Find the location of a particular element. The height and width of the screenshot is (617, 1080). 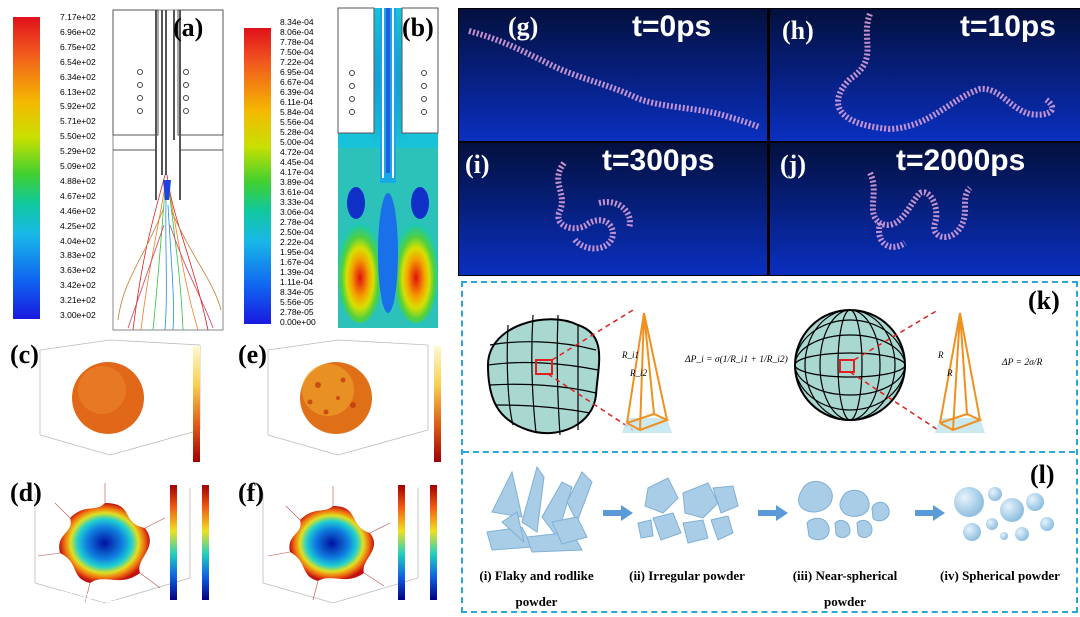

colorbar-tick: 8.34e-04 is located at coordinates (297, 22).